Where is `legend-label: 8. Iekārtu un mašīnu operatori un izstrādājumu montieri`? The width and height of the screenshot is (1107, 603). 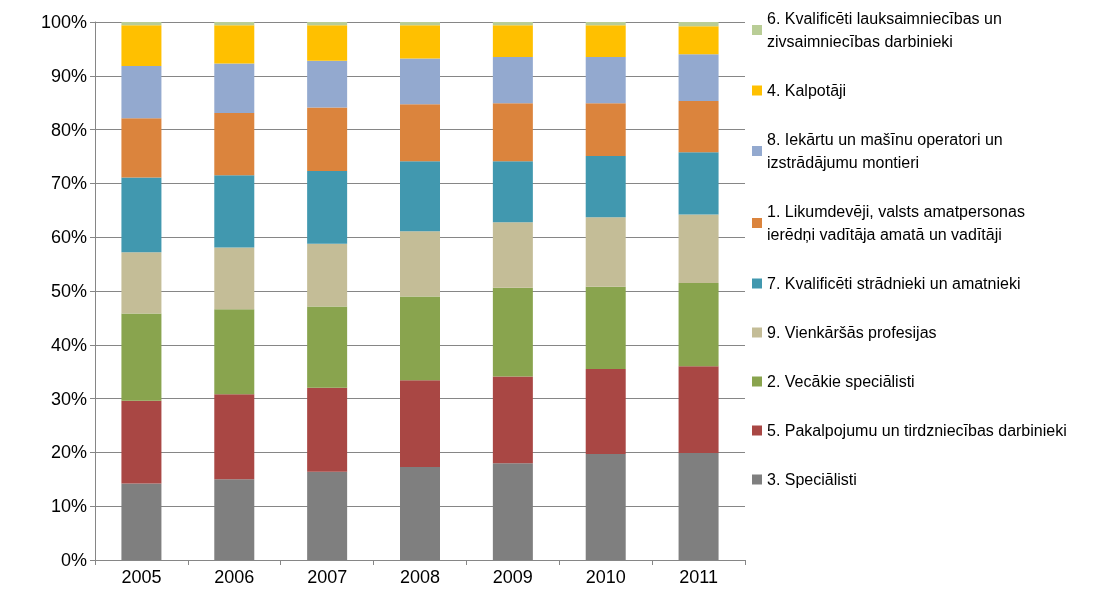
legend-label: 8. Iekārtu un mašīnu operatori un izstrādājumu montieri is located at coordinates (887, 151).